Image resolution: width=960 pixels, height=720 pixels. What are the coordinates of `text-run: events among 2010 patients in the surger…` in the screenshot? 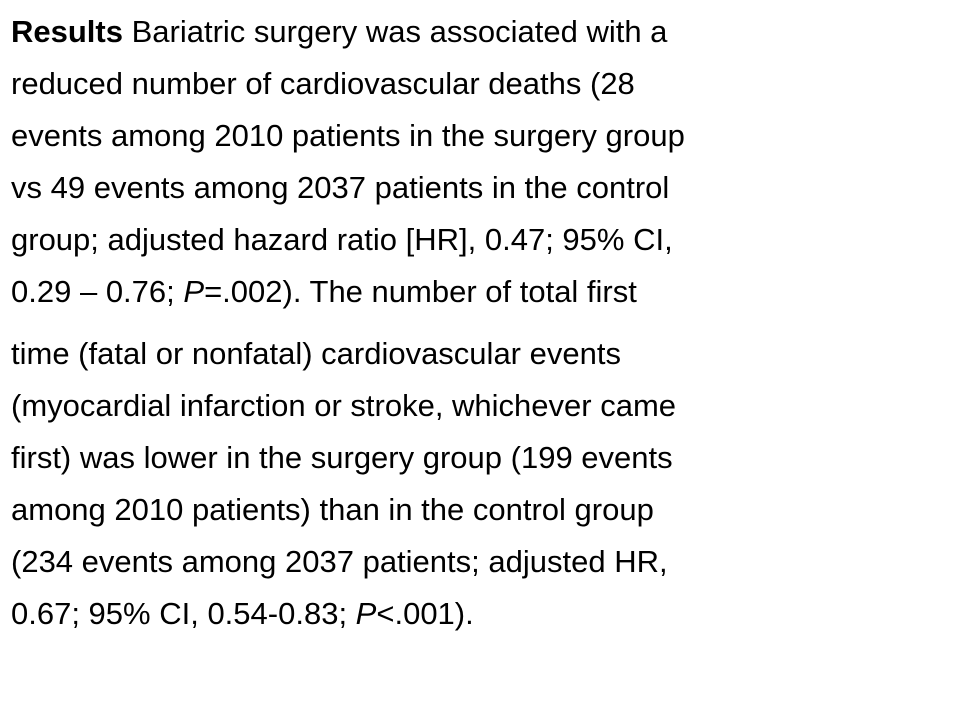 It's located at (348, 135).